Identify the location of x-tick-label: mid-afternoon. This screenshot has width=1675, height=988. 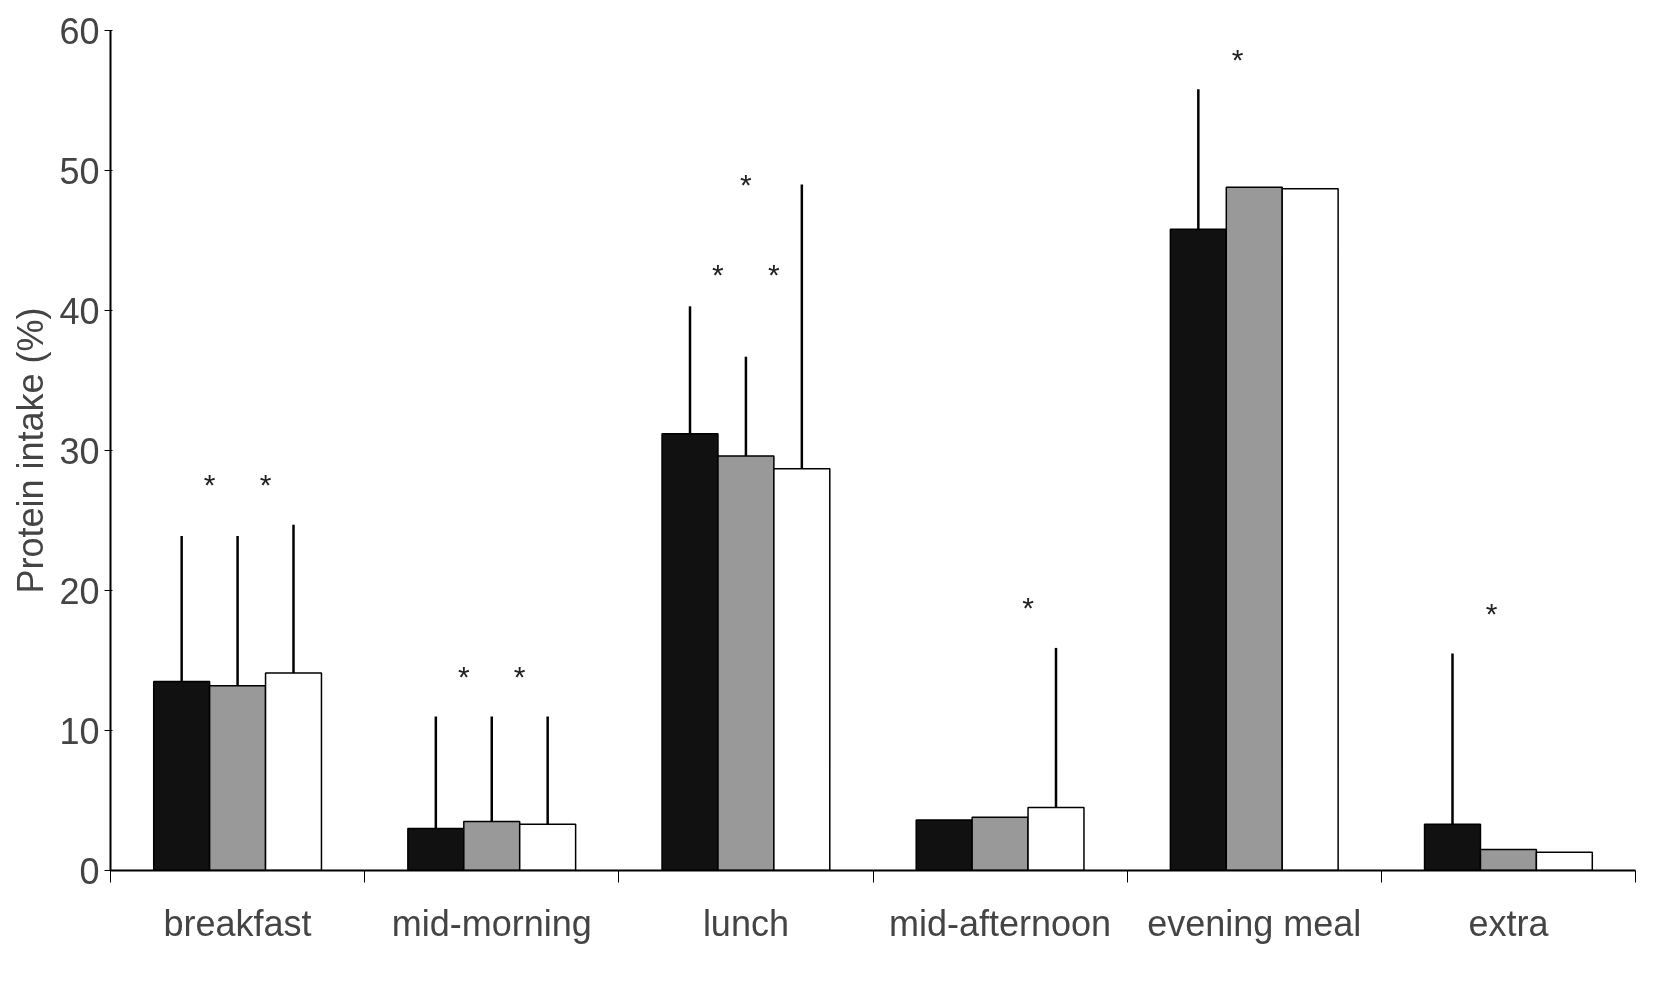
(1000, 923).